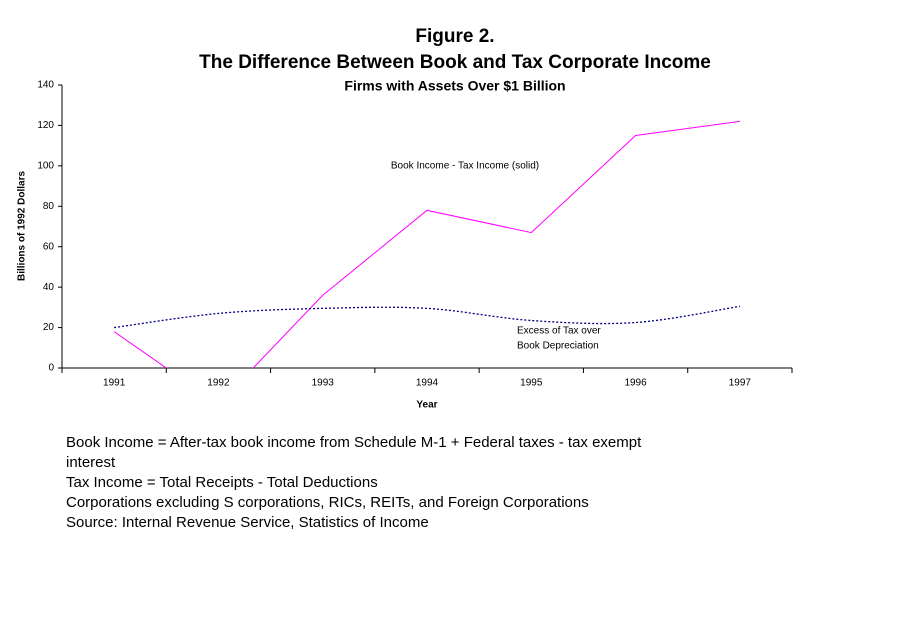  What do you see at coordinates (49, 246) in the screenshot?
I see `y-tick-label: 60` at bounding box center [49, 246].